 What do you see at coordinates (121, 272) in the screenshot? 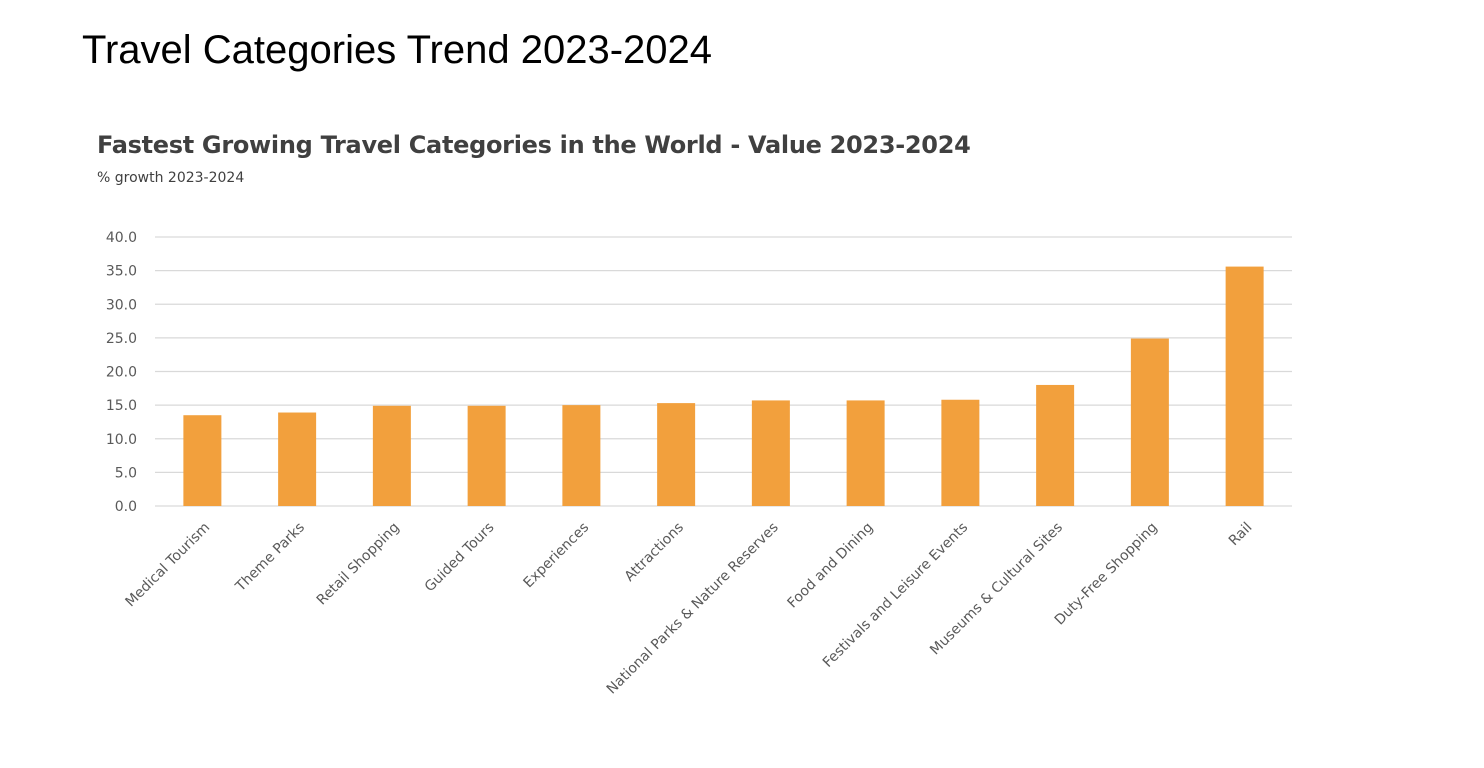
I see `y-tick-label: 35.0` at bounding box center [121, 272].